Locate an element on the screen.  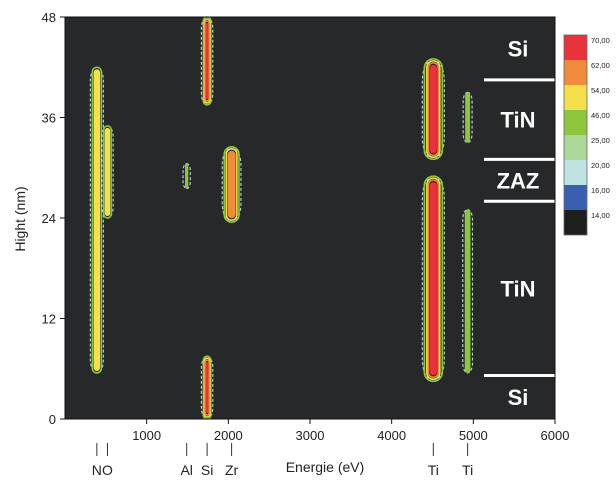
element-marker-label: Al is located at coordinates (186, 470).